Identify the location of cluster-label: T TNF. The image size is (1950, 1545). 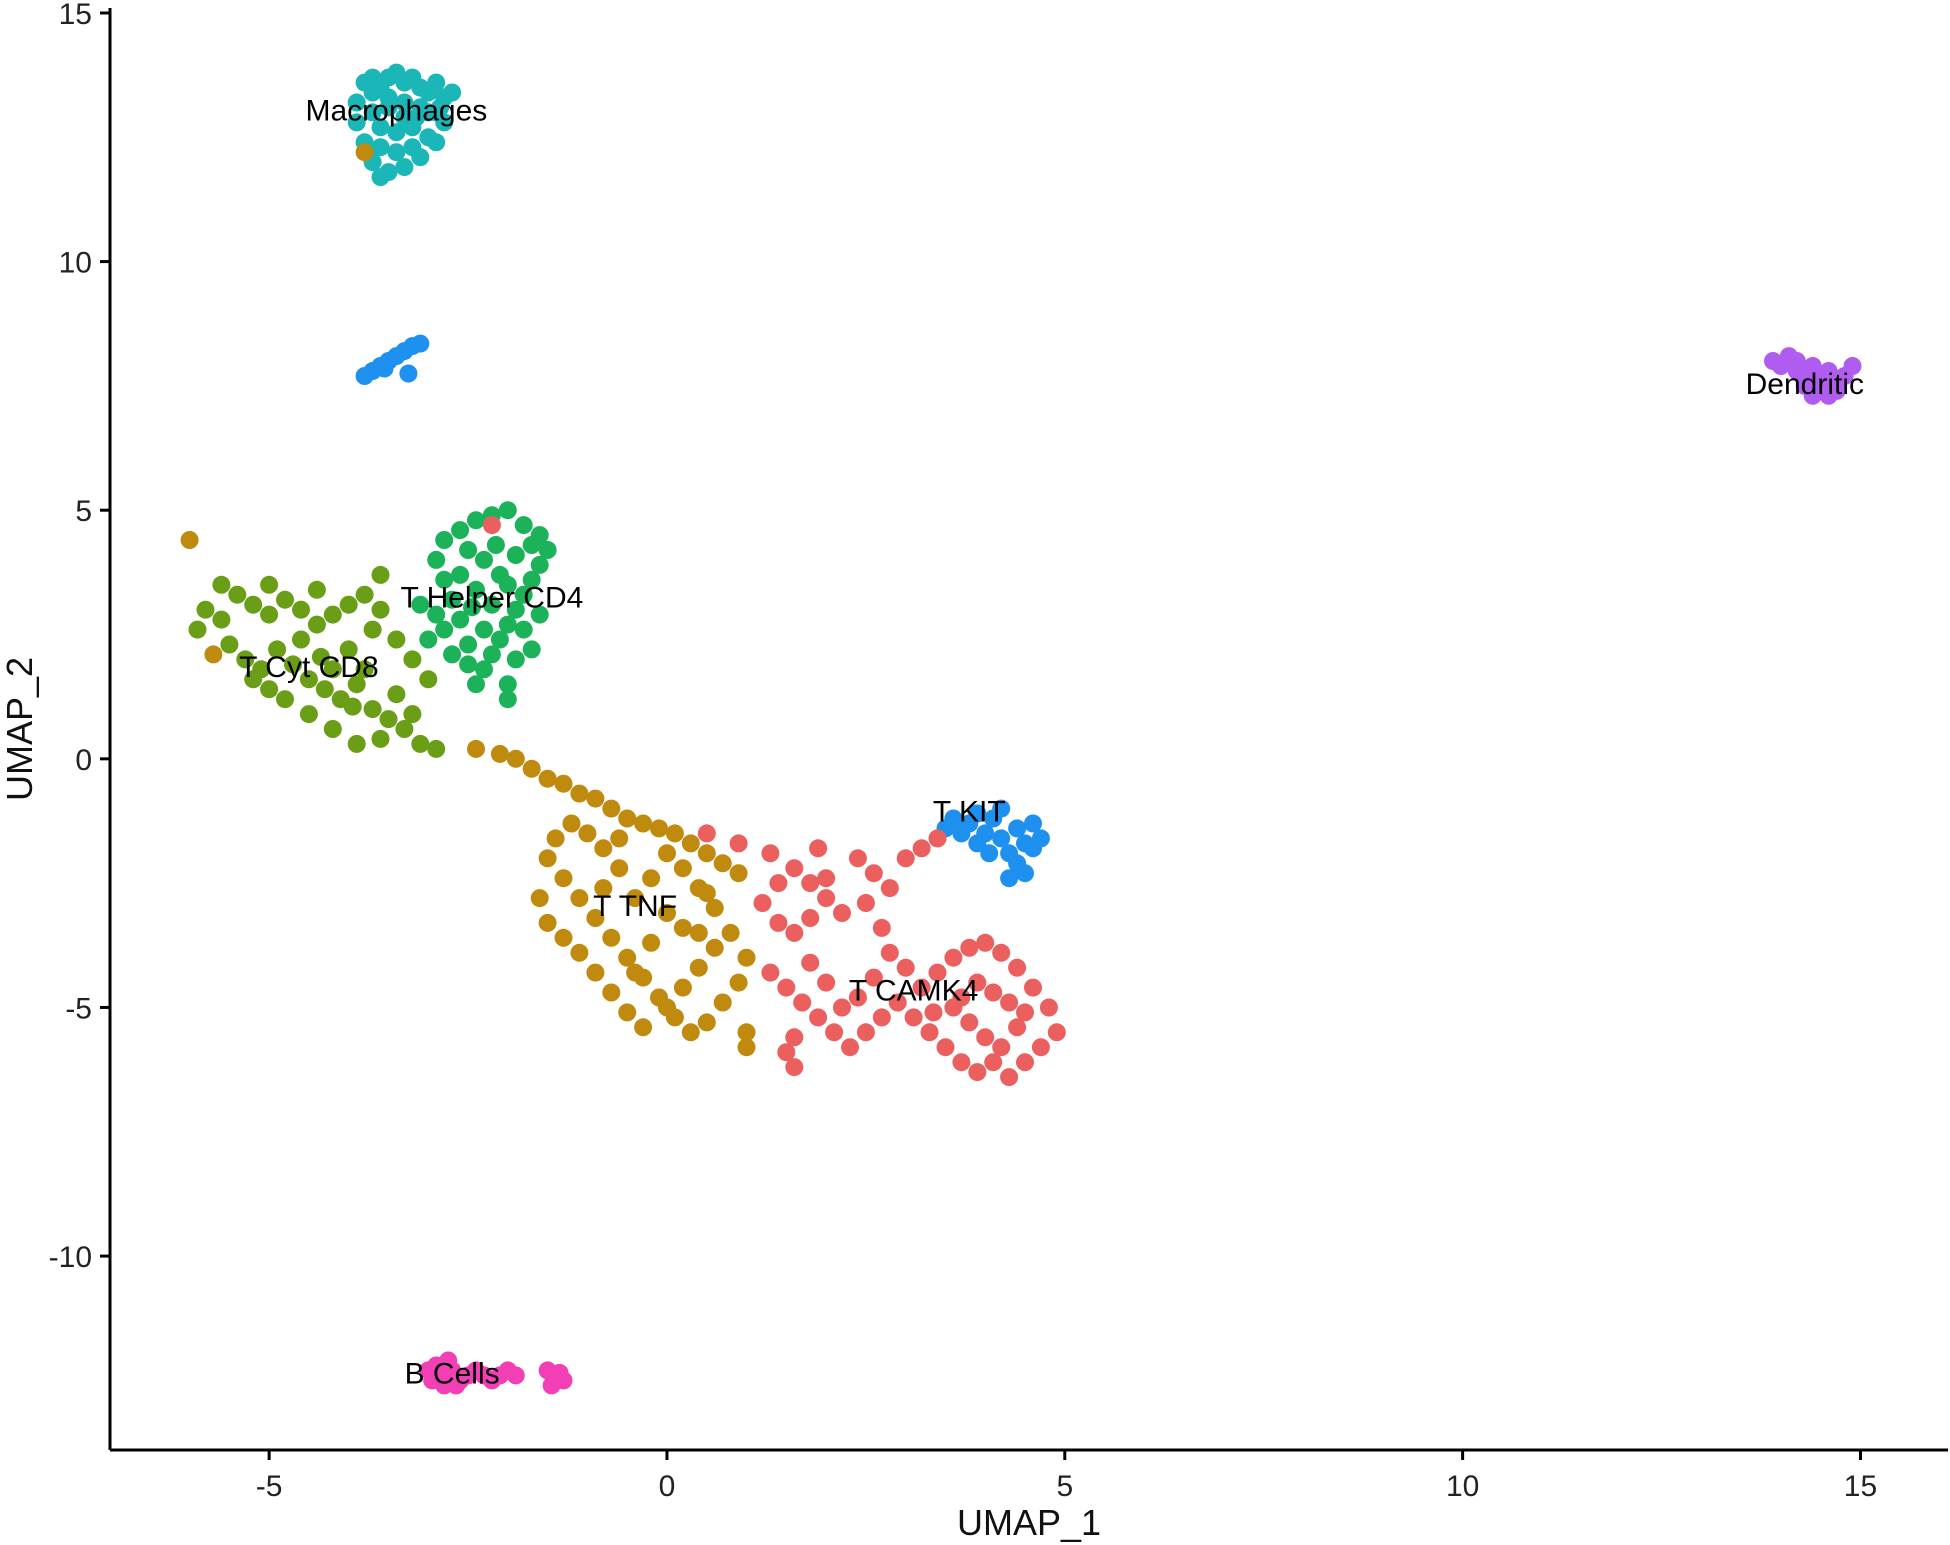
(635, 906).